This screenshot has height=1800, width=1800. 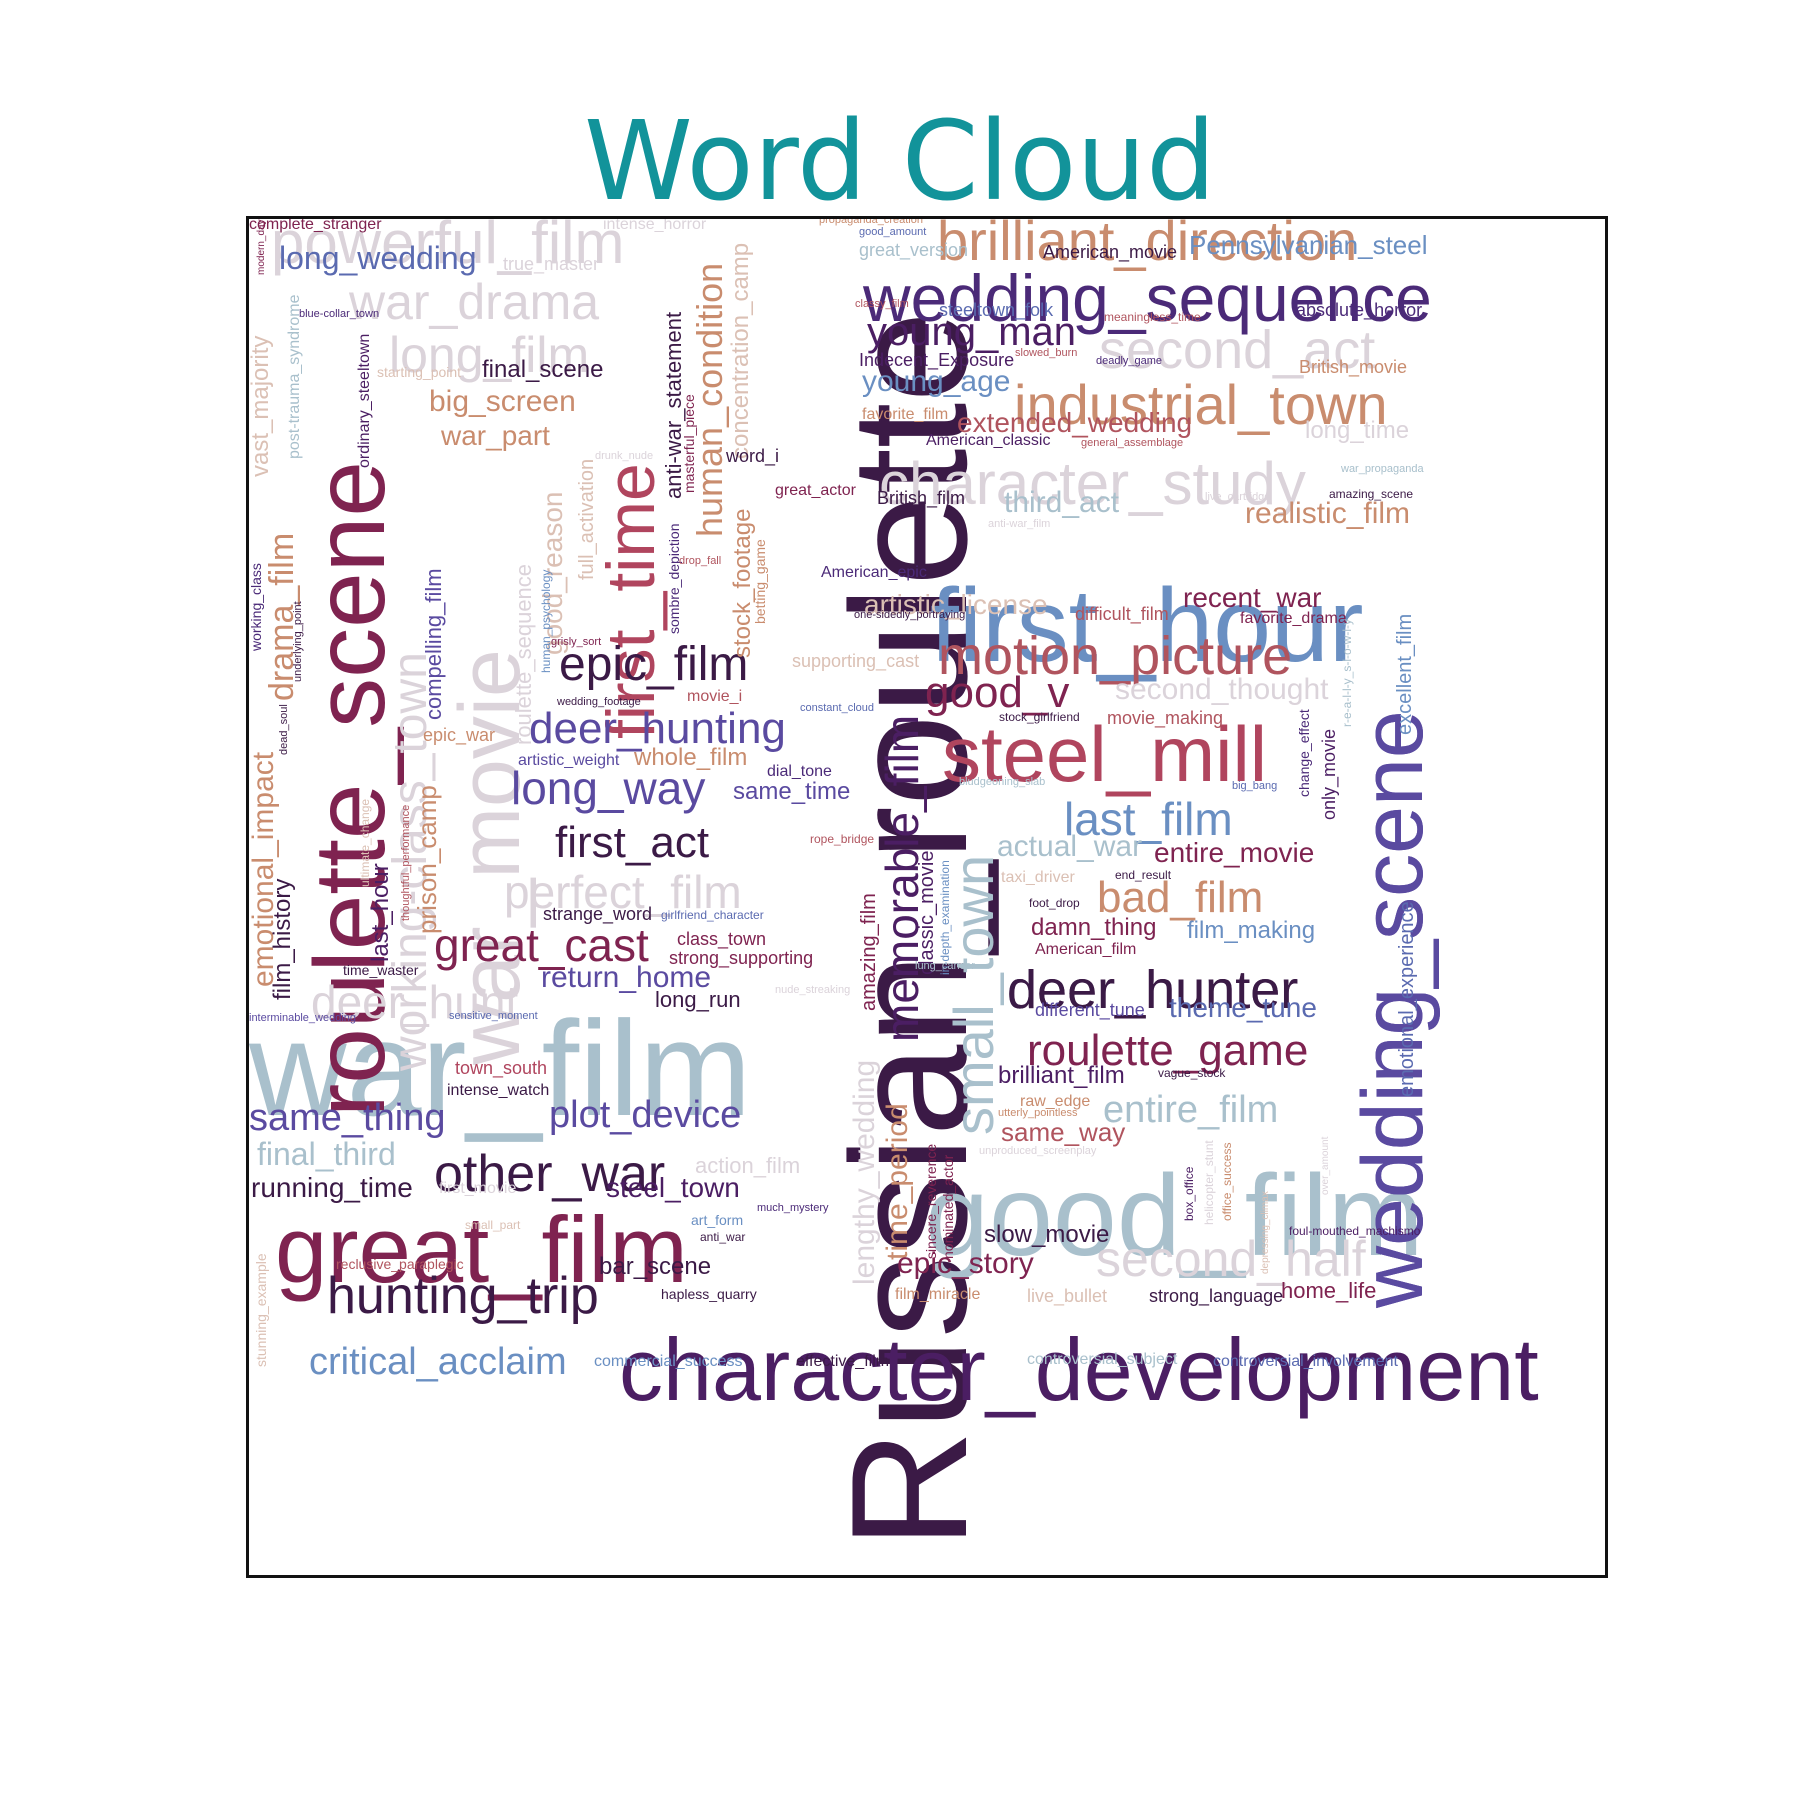 I want to click on cloud-word: starting_point, so click(x=419, y=372).